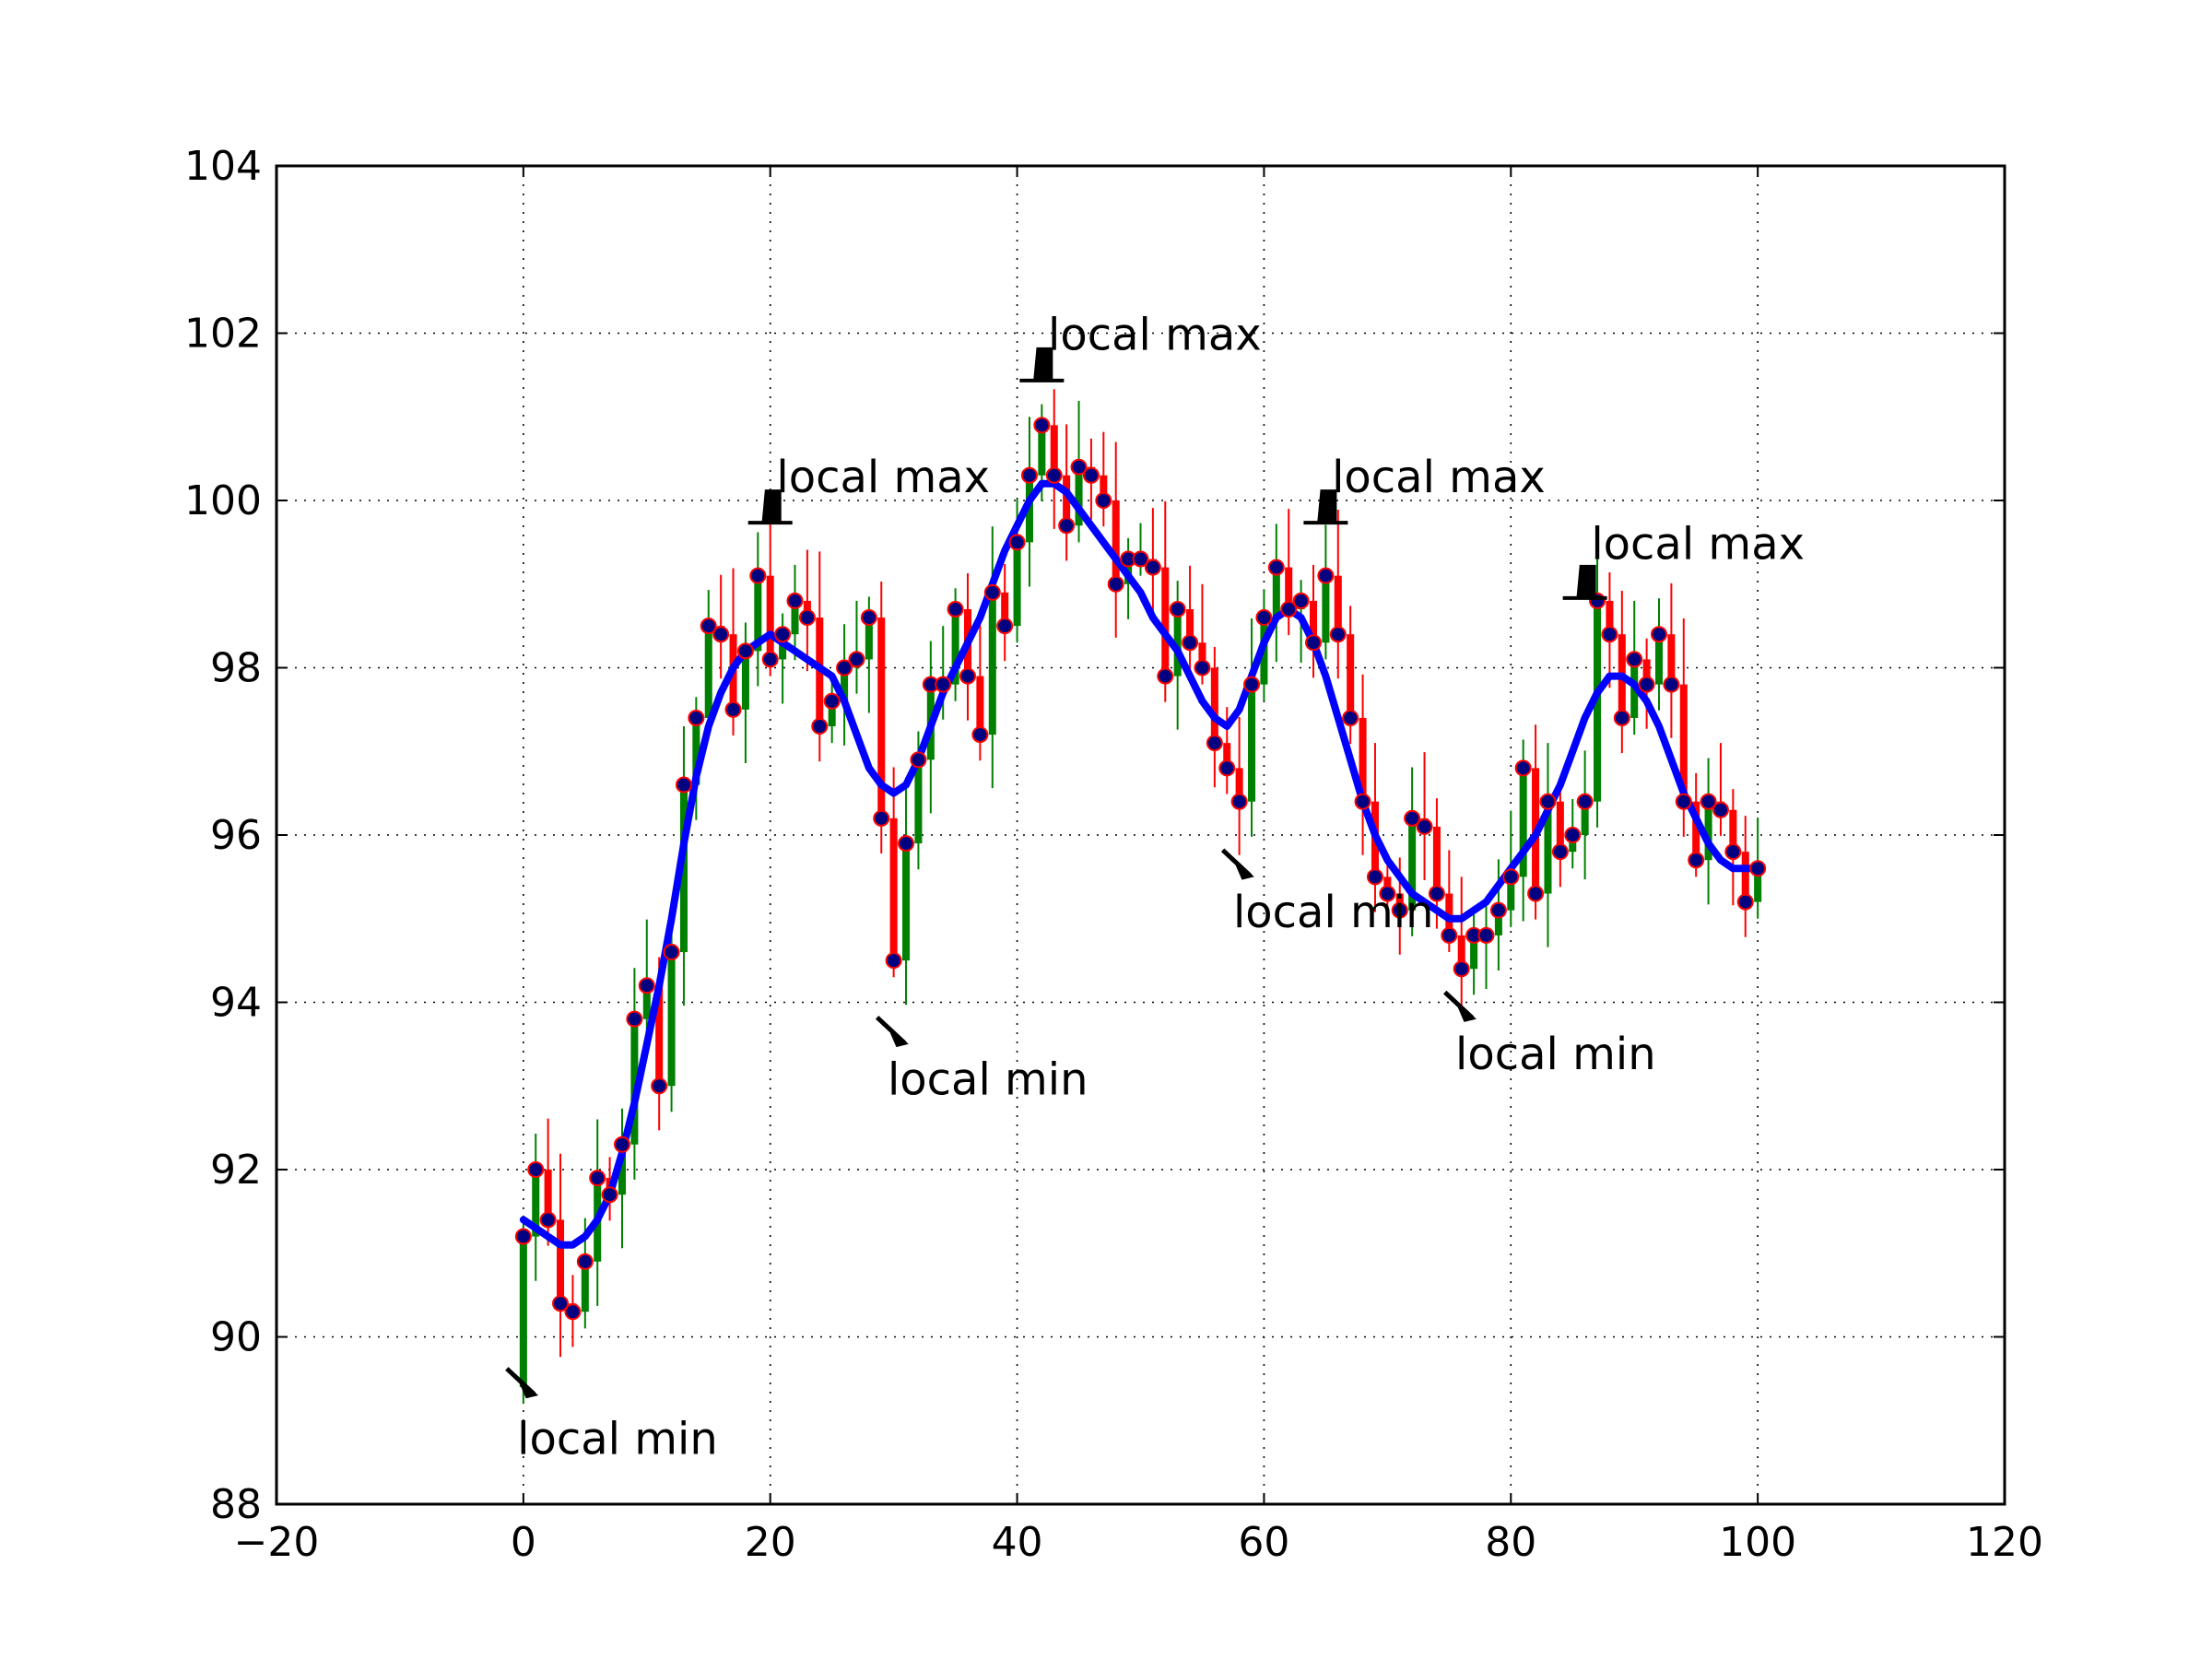 The width and height of the screenshot is (2212, 1659). What do you see at coordinates (236, 1170) in the screenshot?
I see `y-tick-label: 92` at bounding box center [236, 1170].